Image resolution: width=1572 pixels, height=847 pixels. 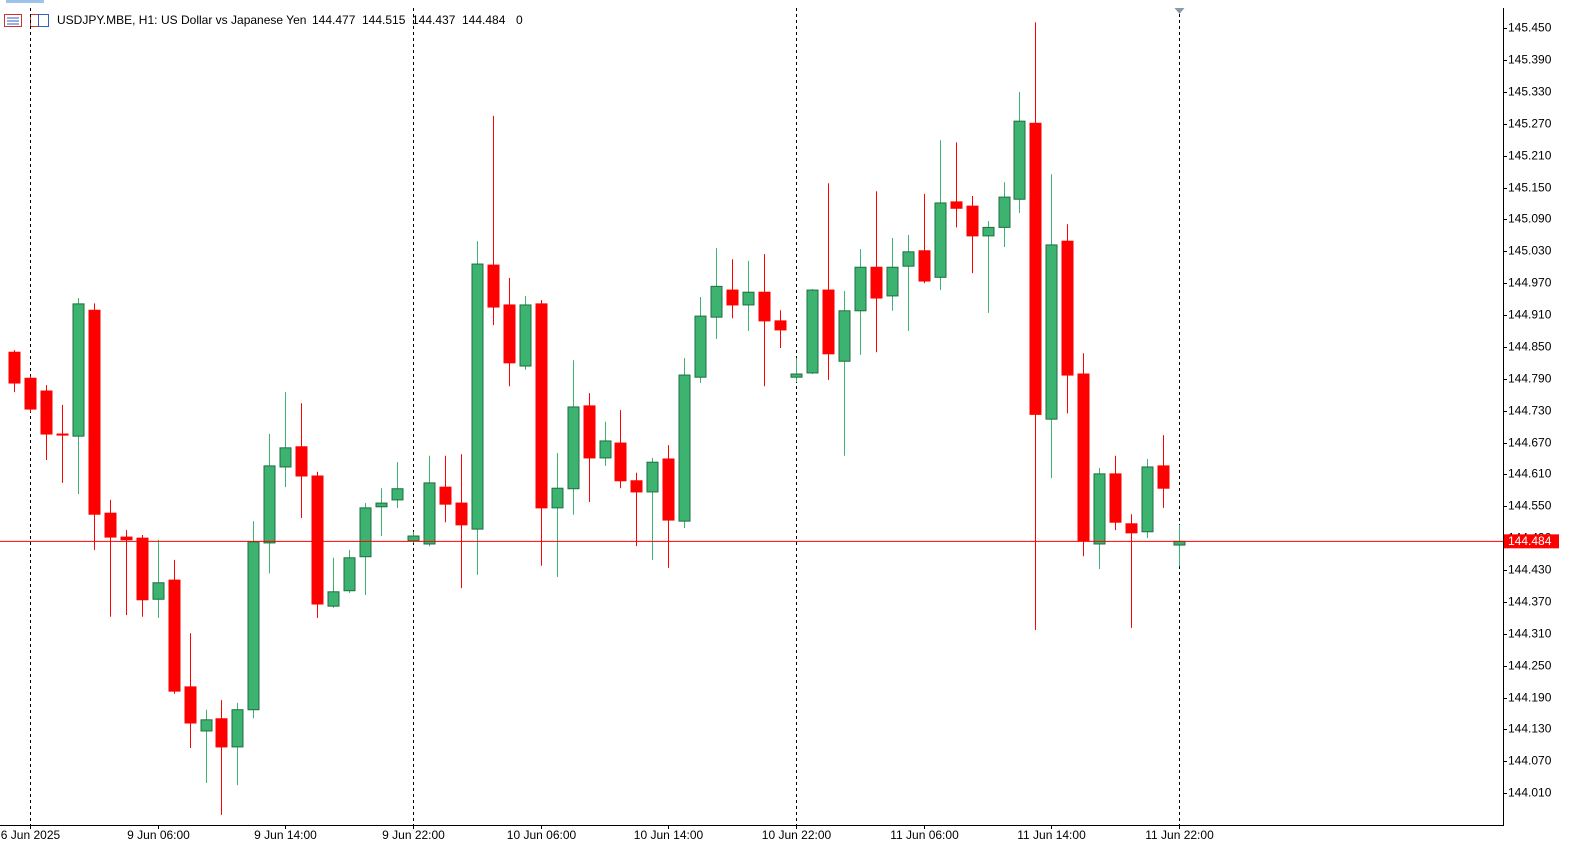 What do you see at coordinates (1530, 634) in the screenshot?
I see `y-tick-label: 144.310` at bounding box center [1530, 634].